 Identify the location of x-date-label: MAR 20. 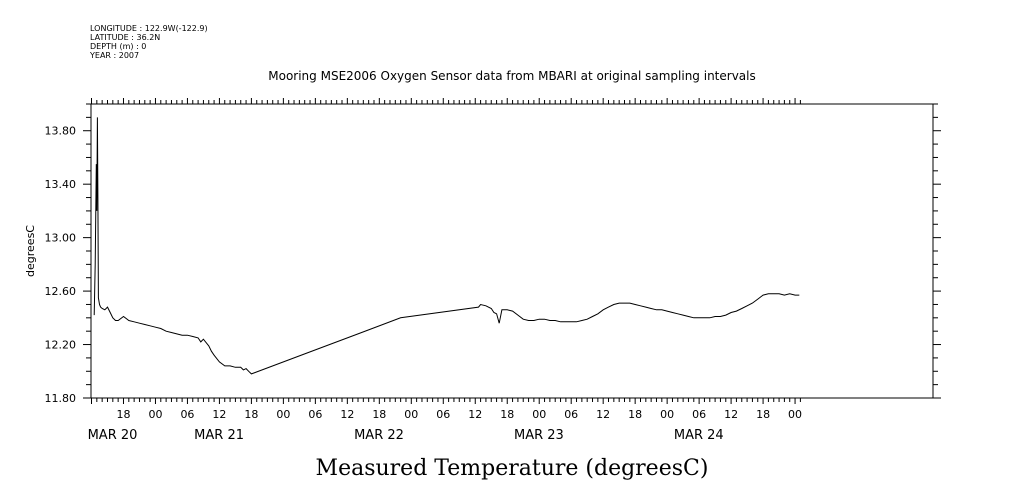
(113, 435).